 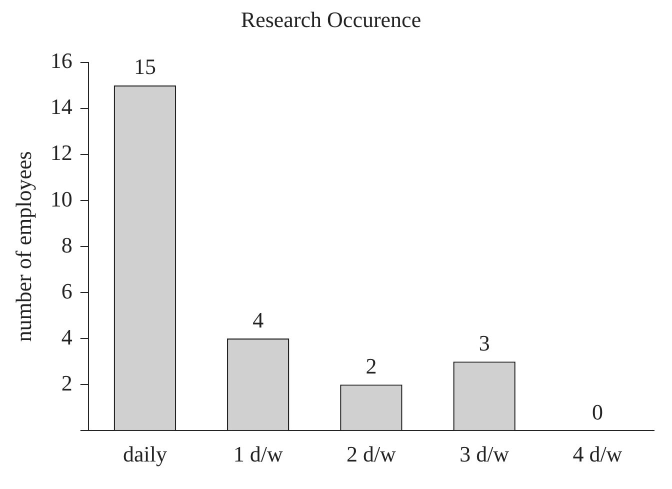 I want to click on y-tick-label: 2, so click(x=66, y=383).